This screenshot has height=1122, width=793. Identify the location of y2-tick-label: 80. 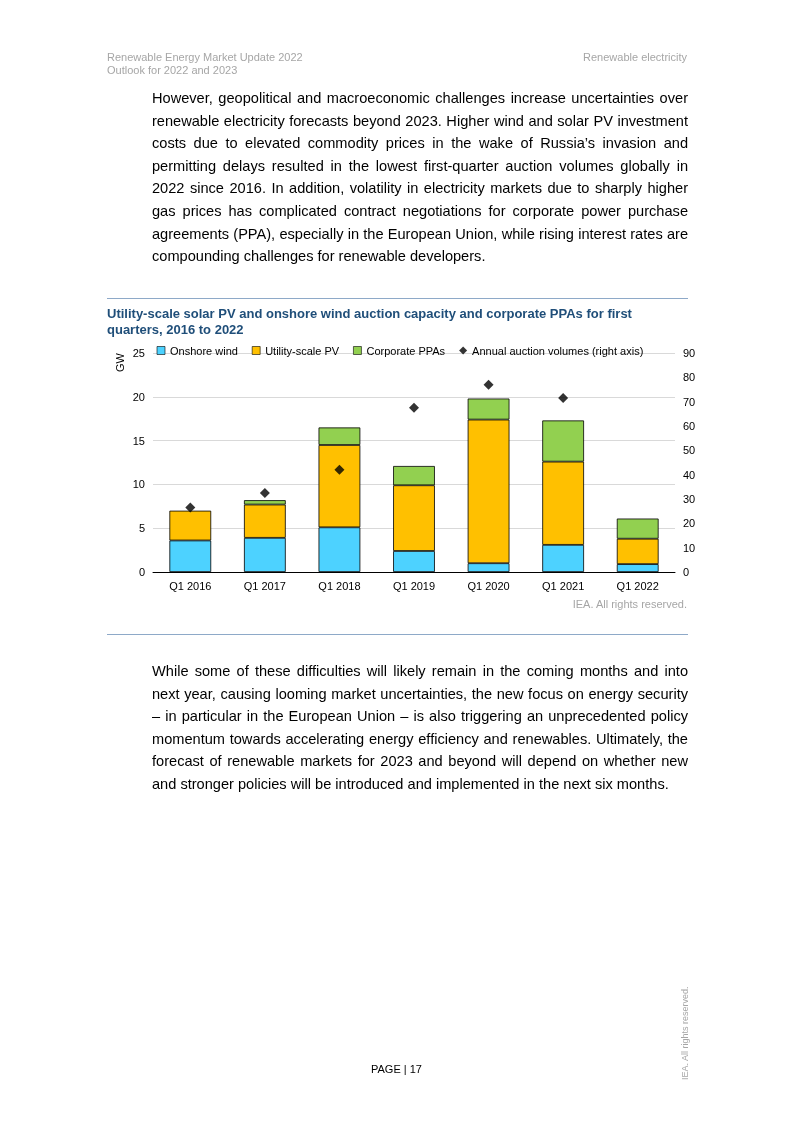
(689, 377).